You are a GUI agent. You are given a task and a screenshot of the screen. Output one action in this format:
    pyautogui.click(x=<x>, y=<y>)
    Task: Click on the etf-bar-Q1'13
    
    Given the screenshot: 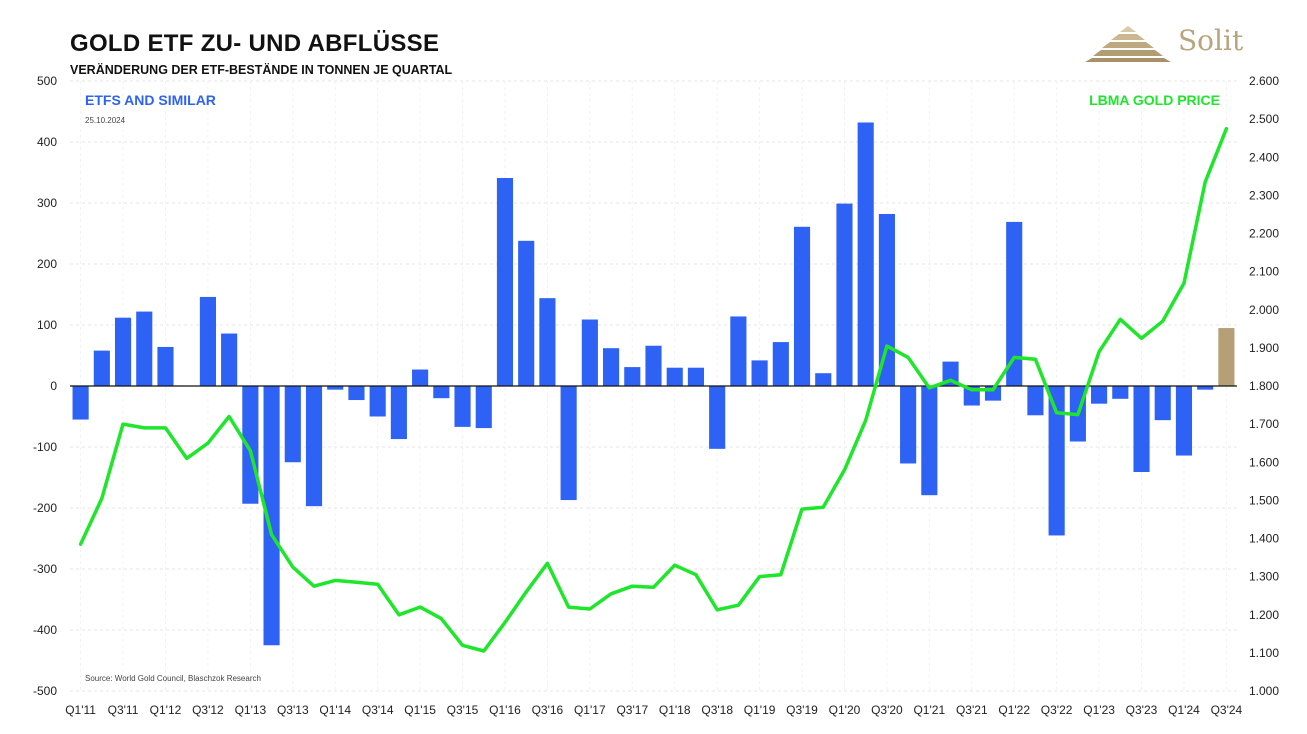 What is the action you would take?
    pyautogui.click(x=250, y=445)
    